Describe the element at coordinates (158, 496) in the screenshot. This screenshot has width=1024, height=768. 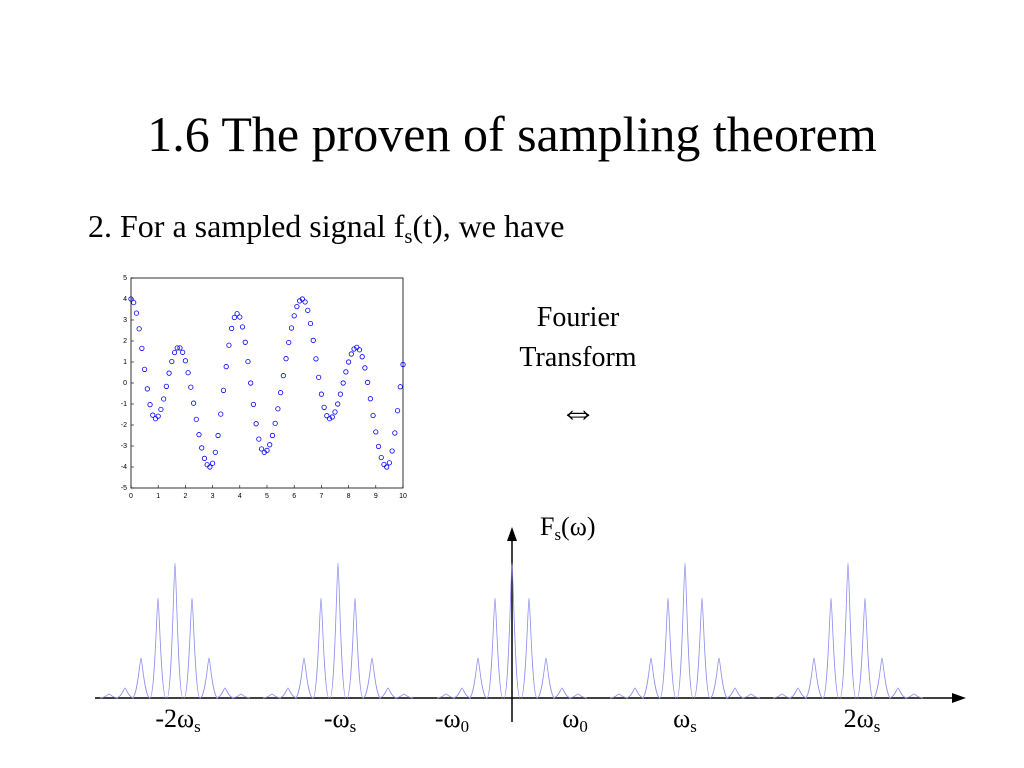
I see `x-tick-label: 1` at that location.